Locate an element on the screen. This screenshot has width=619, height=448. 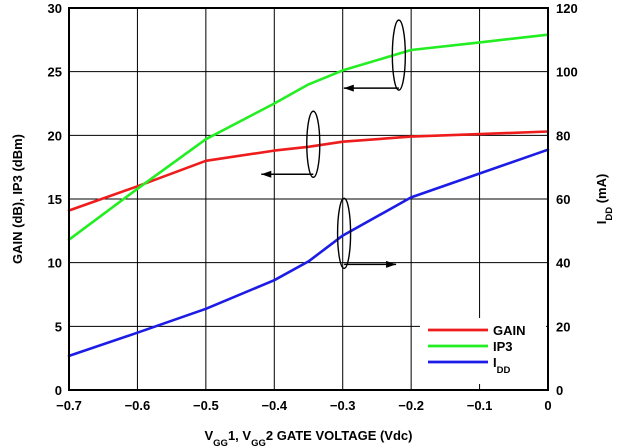
y-left-tick-label: 0 is located at coordinates (58, 390).